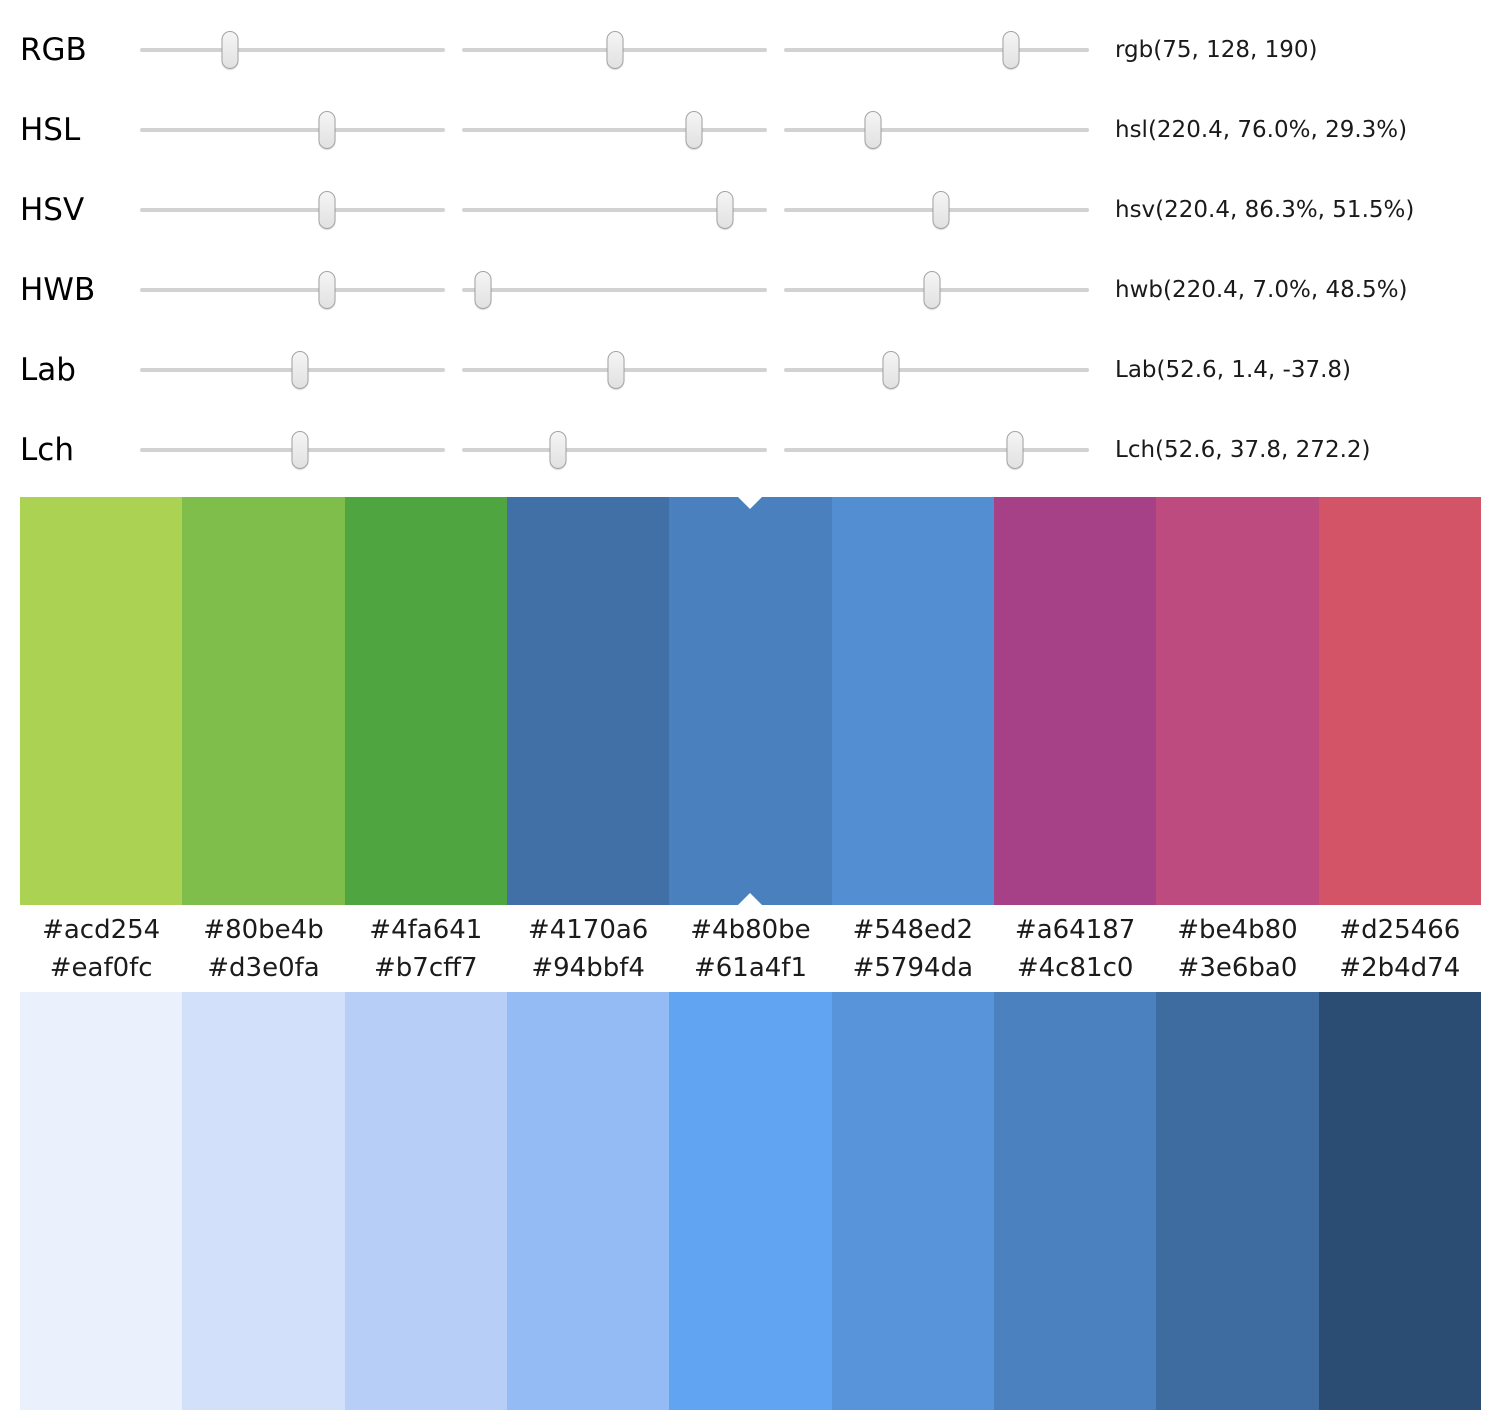 Image resolution: width=1501 pixels, height=1415 pixels. What do you see at coordinates (750, 503) in the screenshot?
I see `selected-marker-top-icon` at bounding box center [750, 503].